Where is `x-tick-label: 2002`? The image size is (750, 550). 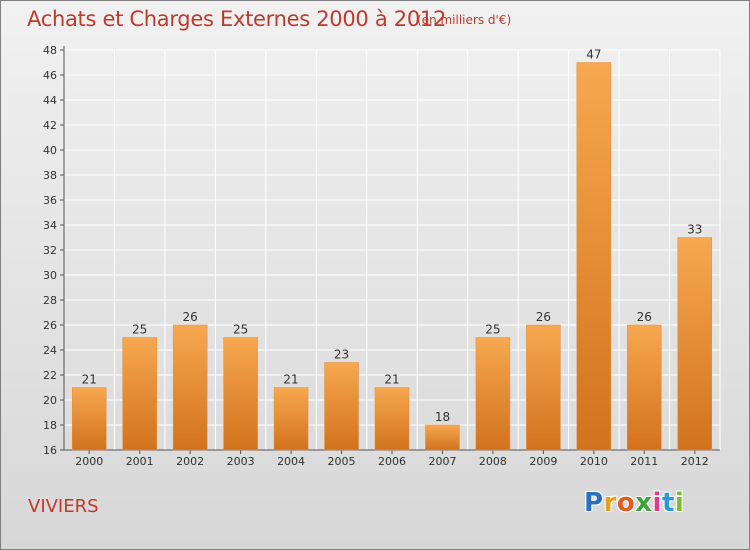
x-tick-label: 2002 is located at coordinates (190, 461).